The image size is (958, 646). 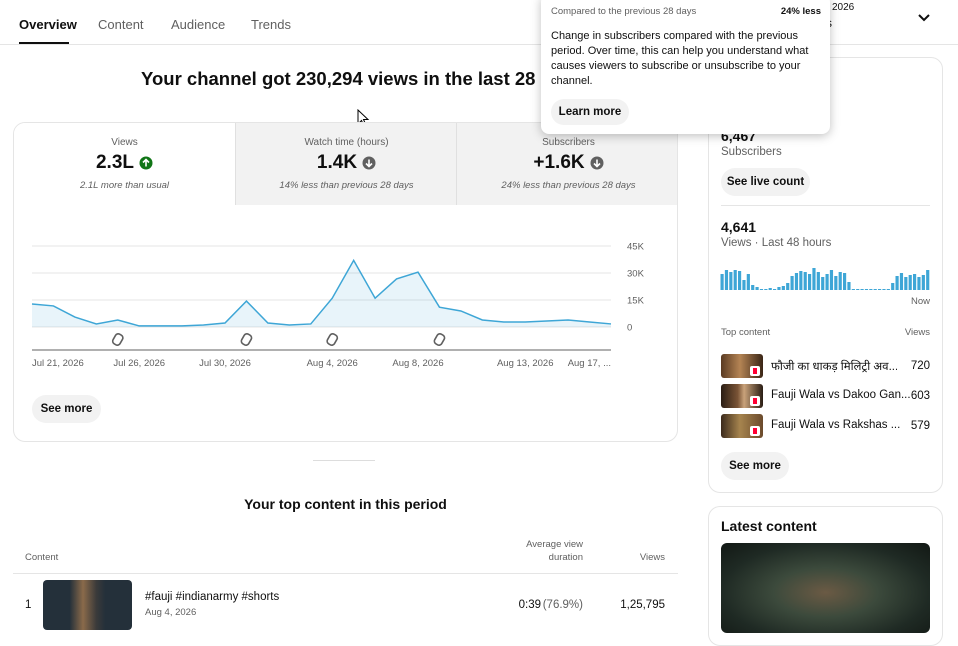 I want to click on x-tick-label: Jul 26, 2026, so click(x=139, y=363).